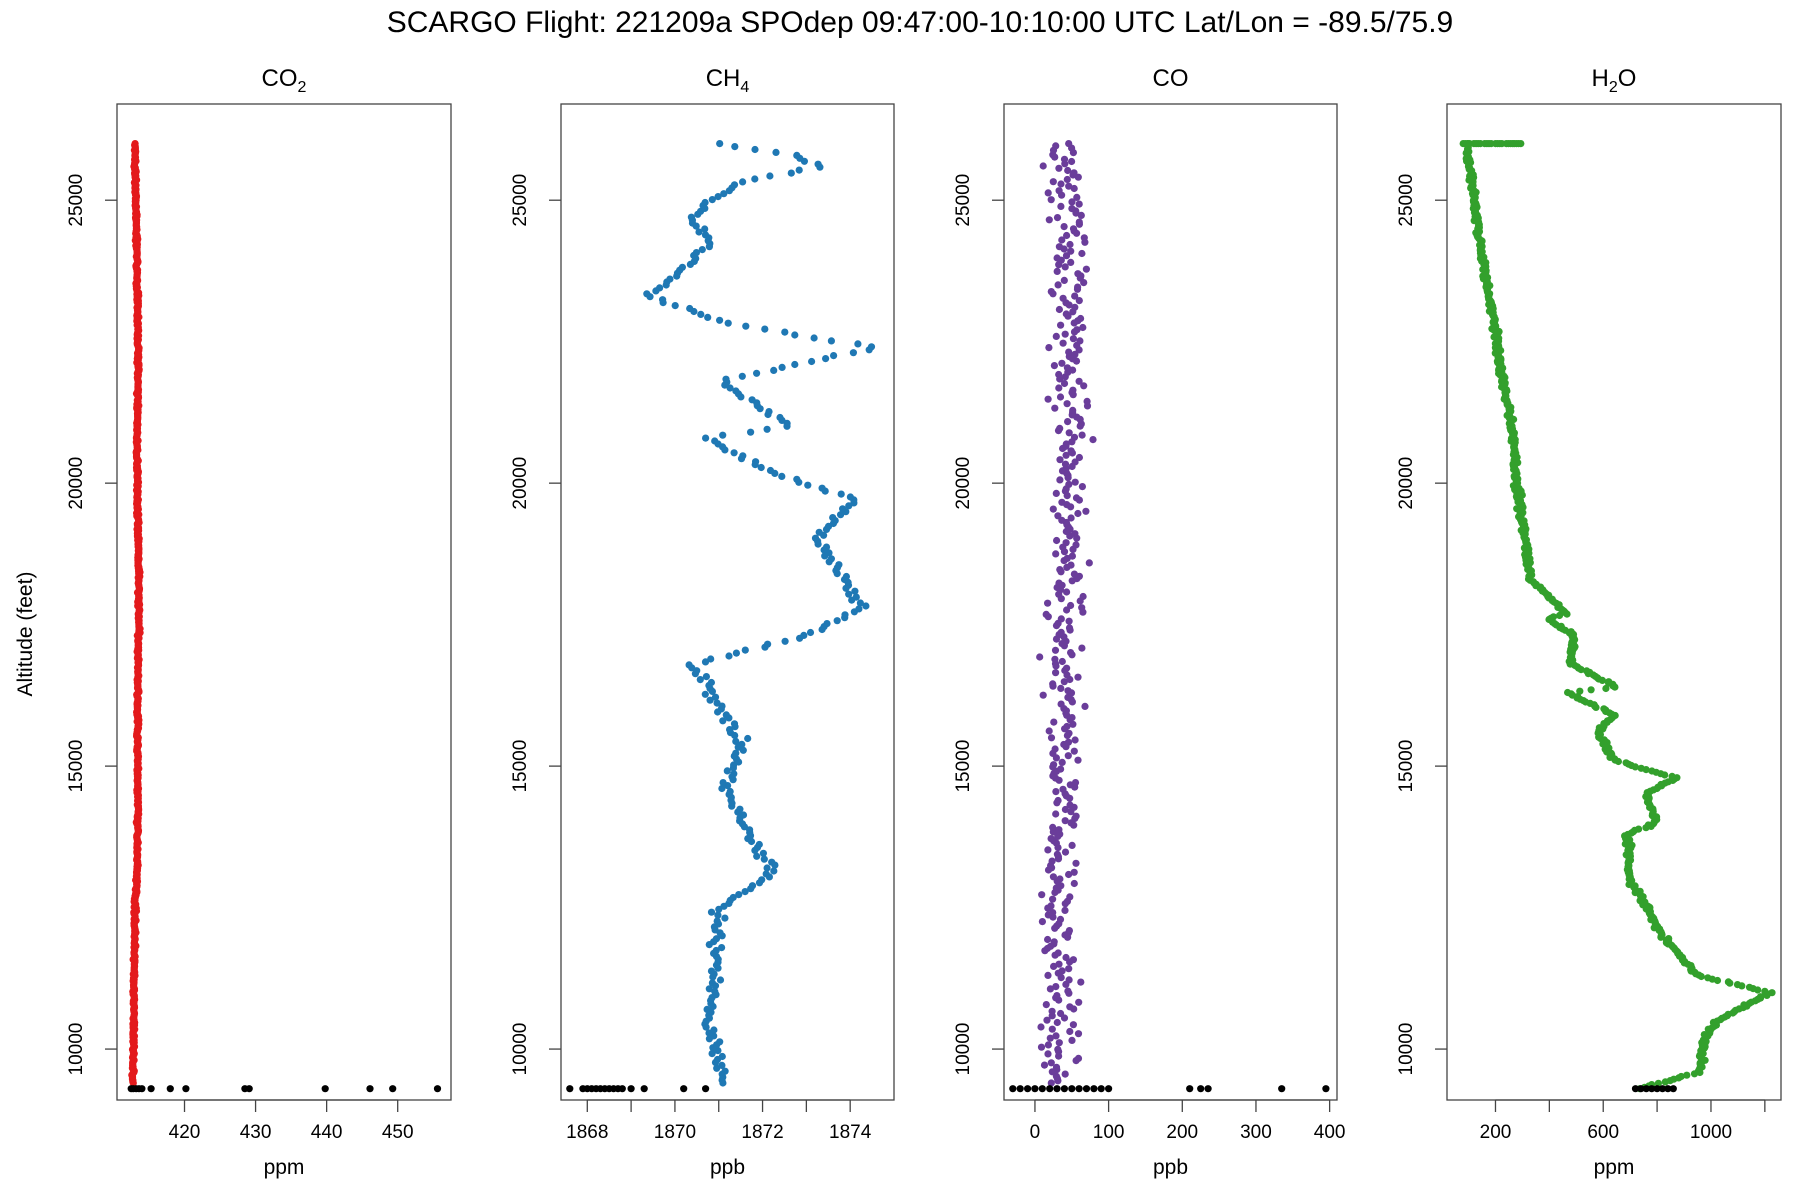 Image resolution: width=1800 pixels, height=1200 pixels. I want to click on x-tick-label-co2: 450, so click(398, 1132).